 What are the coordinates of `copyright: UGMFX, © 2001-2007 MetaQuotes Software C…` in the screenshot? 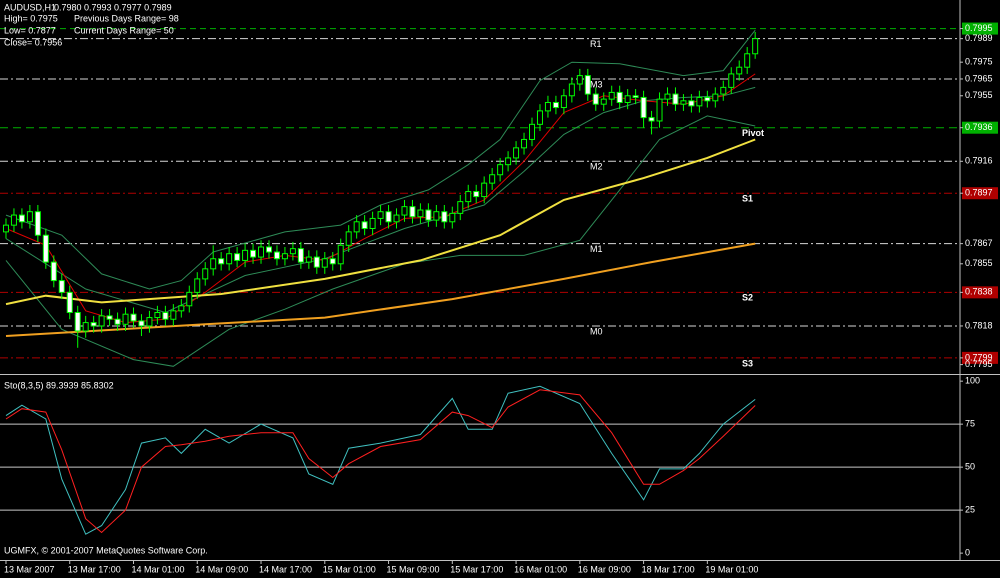 It's located at (106, 550).